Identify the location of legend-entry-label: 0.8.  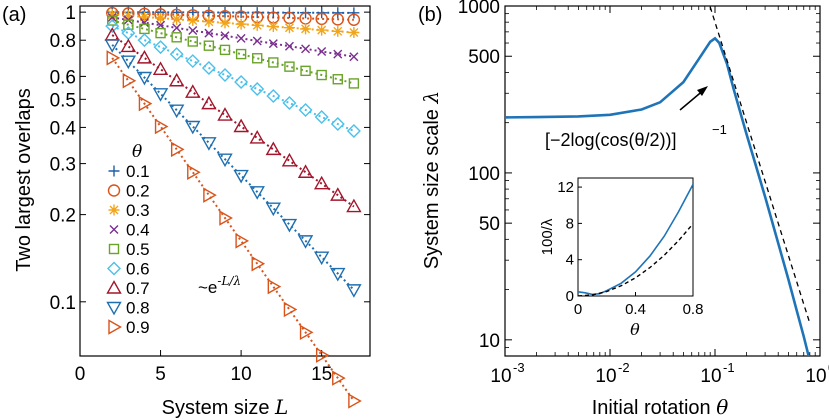
(138, 308).